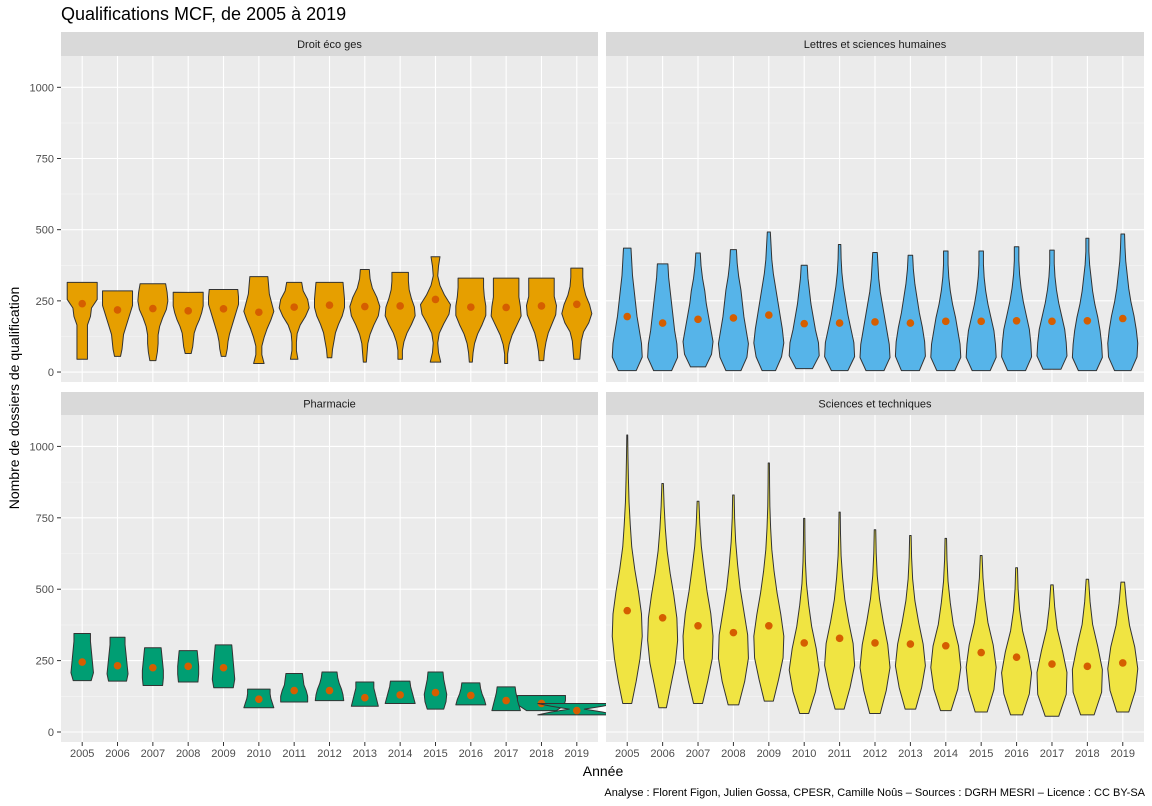 The image size is (1152, 806). What do you see at coordinates (945, 321) in the screenshot?
I see `mean-point-2014` at bounding box center [945, 321].